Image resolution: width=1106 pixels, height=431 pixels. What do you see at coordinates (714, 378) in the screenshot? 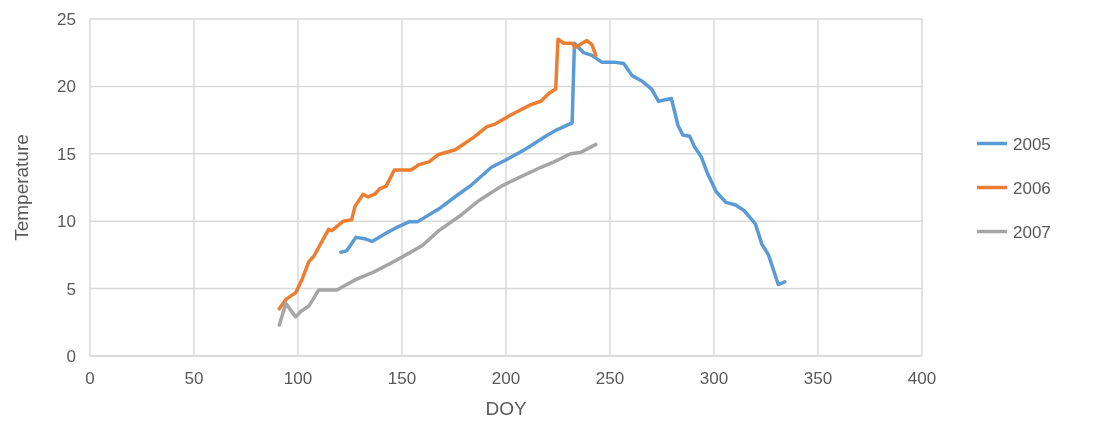
I see `x-tick-label: 300` at bounding box center [714, 378].